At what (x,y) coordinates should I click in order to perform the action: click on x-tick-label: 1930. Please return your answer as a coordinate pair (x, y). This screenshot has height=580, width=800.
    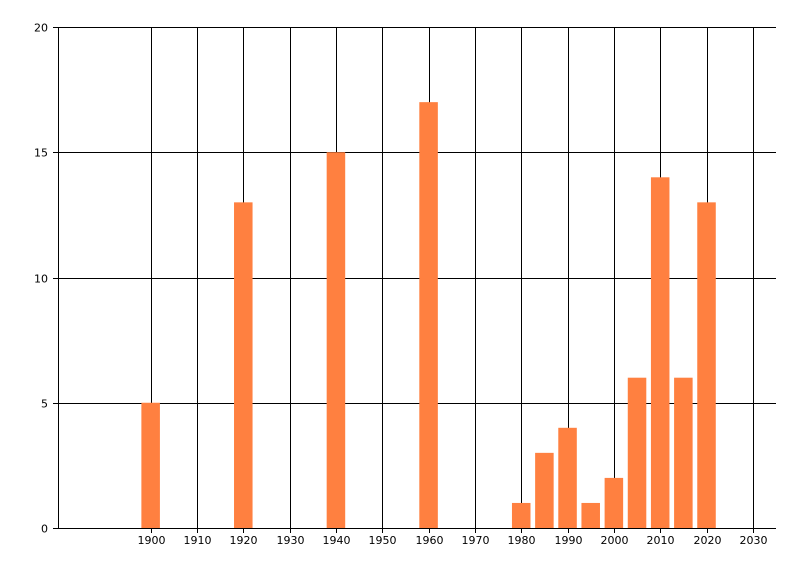
    Looking at the image, I should click on (291, 540).